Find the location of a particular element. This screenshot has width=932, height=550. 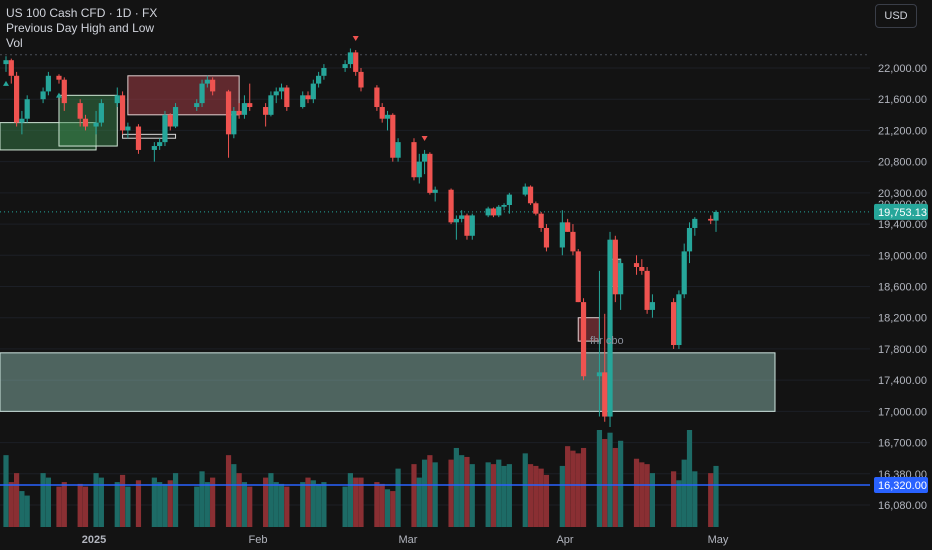

price-tick: 22,000.00 is located at coordinates (902, 69).